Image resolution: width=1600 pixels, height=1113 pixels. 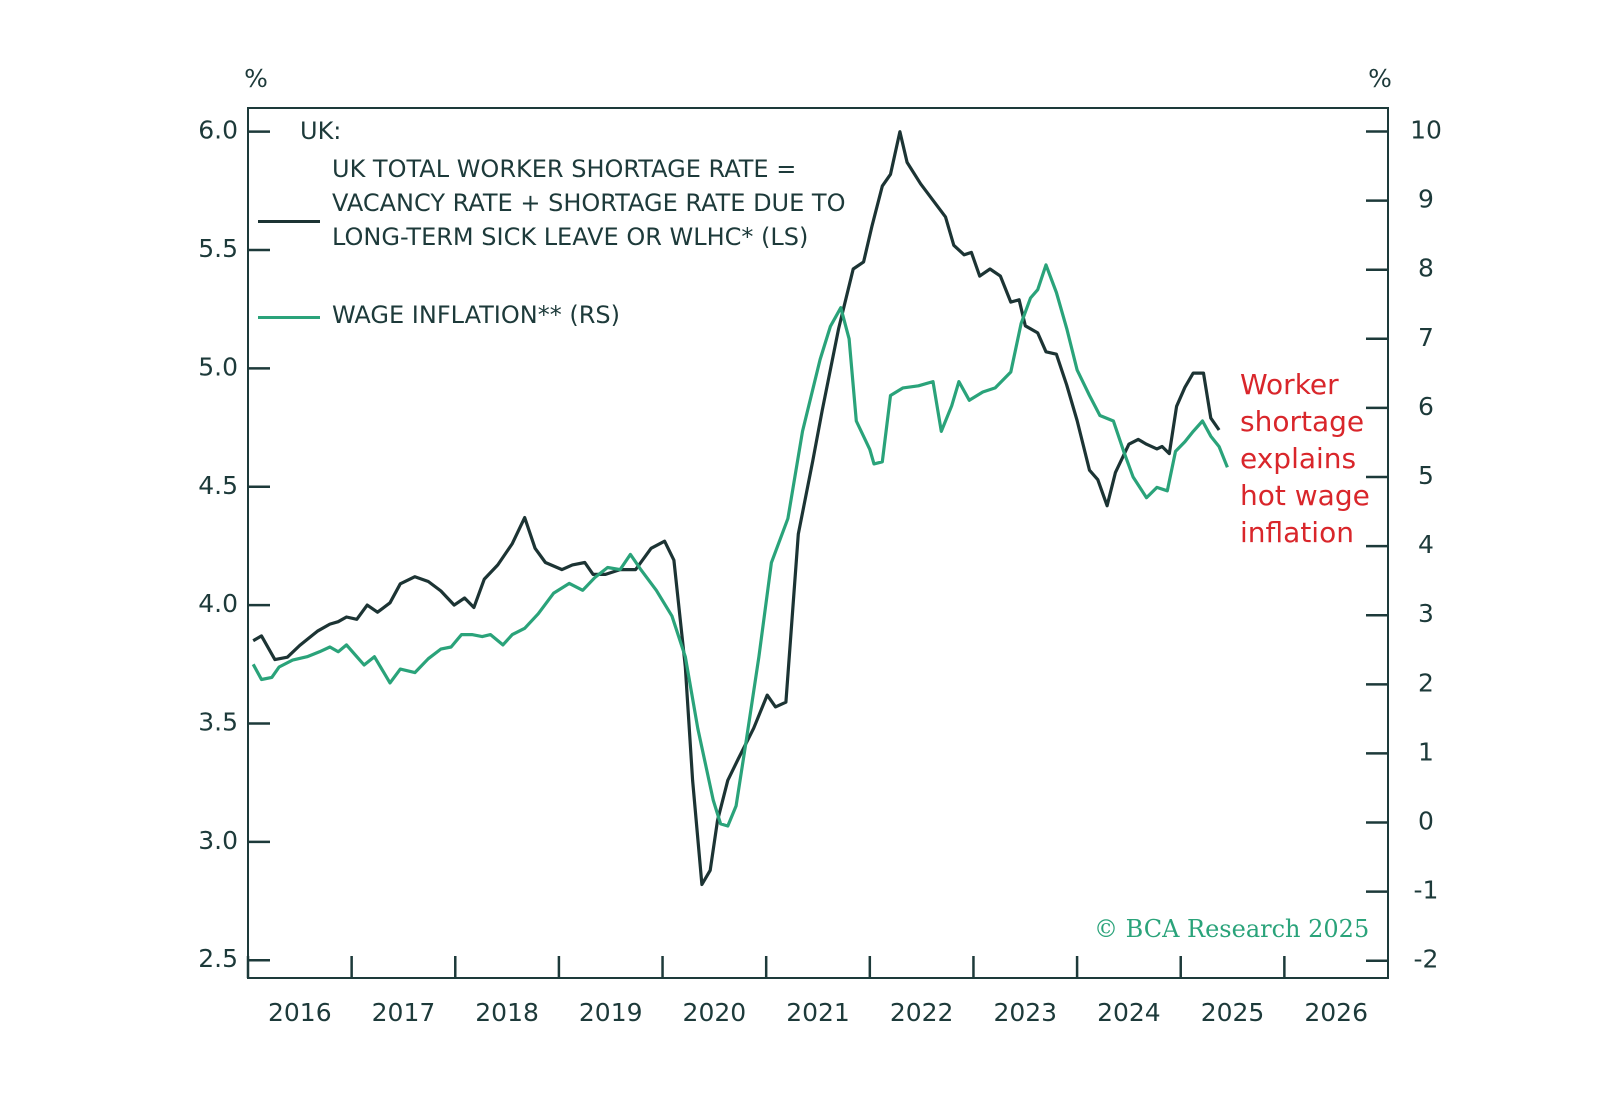 I want to click on x-tick-label: 2024, so click(x=1129, y=1012).